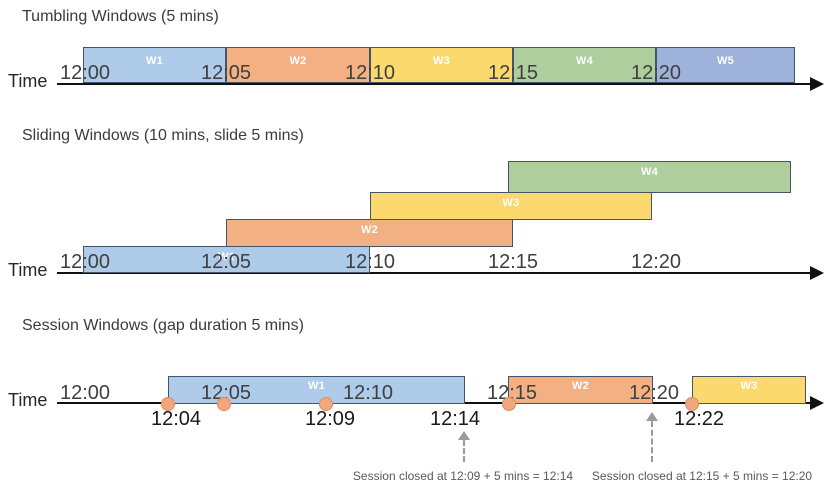 Image resolution: width=829 pixels, height=498 pixels. I want to click on window-label: W5, so click(725, 61).